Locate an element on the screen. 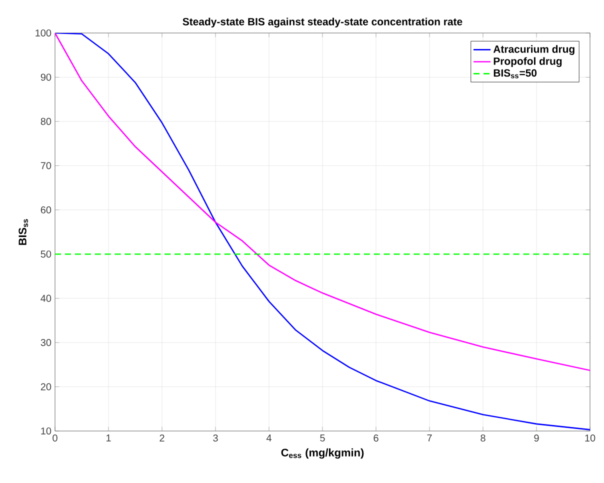 The height and width of the screenshot is (483, 604). y-tick-label: 30 is located at coordinates (46, 342).